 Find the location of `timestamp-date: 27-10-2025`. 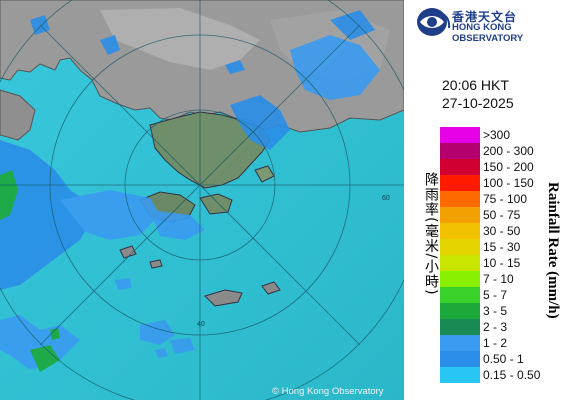

timestamp-date: 27-10-2025 is located at coordinates (478, 103).